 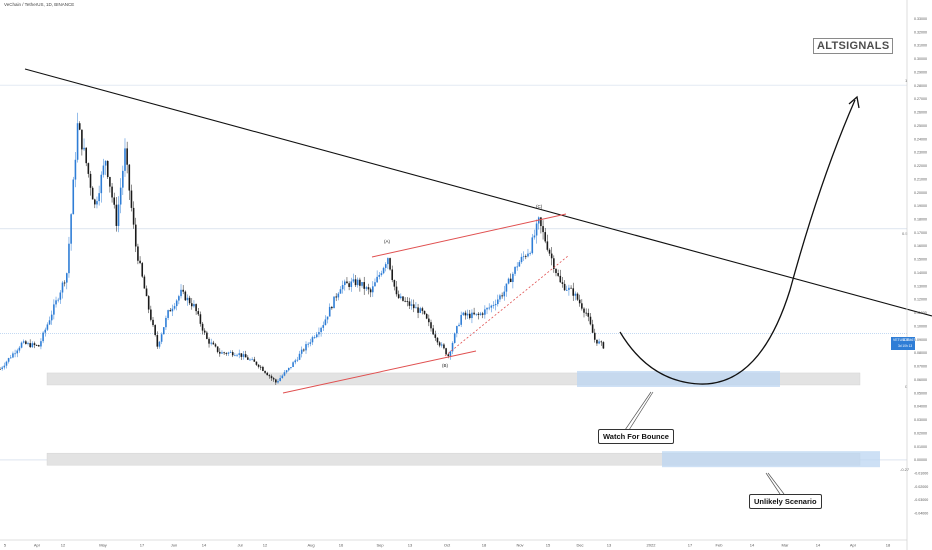 I want to click on price-tick-label: -0.04000, so click(x=921, y=514).